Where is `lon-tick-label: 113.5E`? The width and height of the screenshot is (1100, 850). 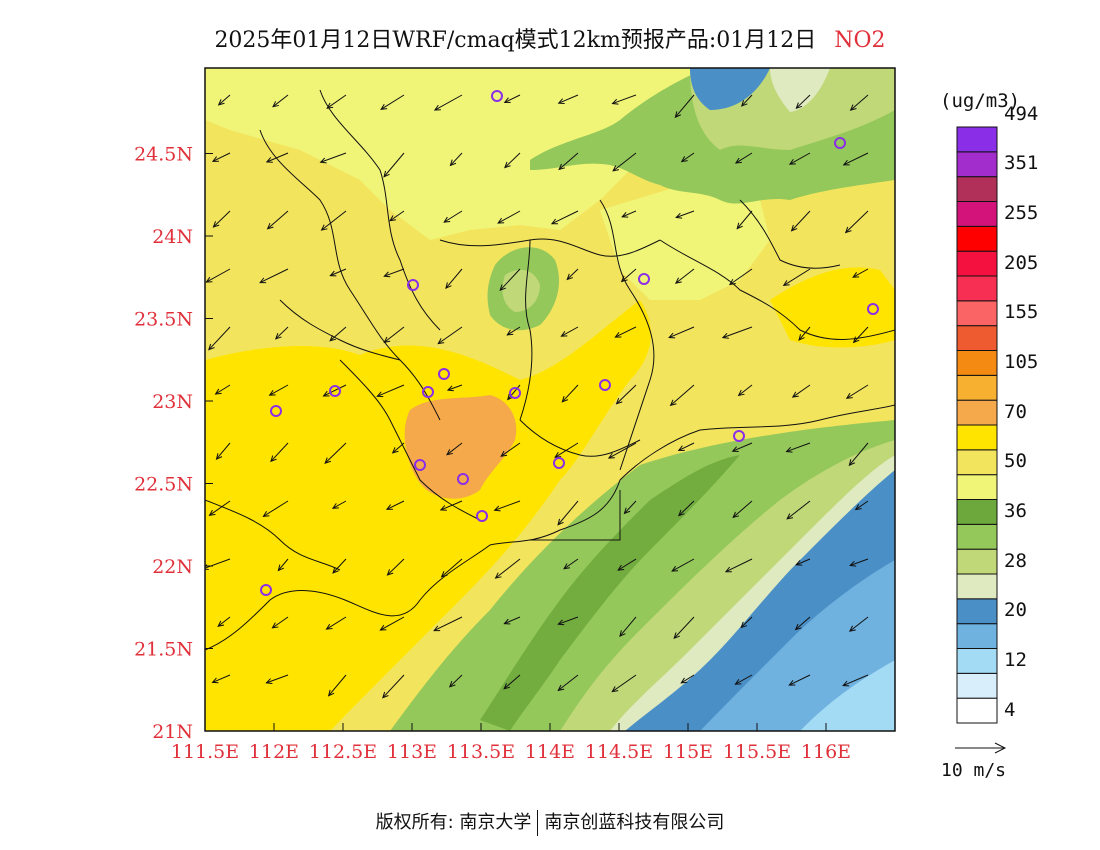 lon-tick-label: 113.5E is located at coordinates (481, 752).